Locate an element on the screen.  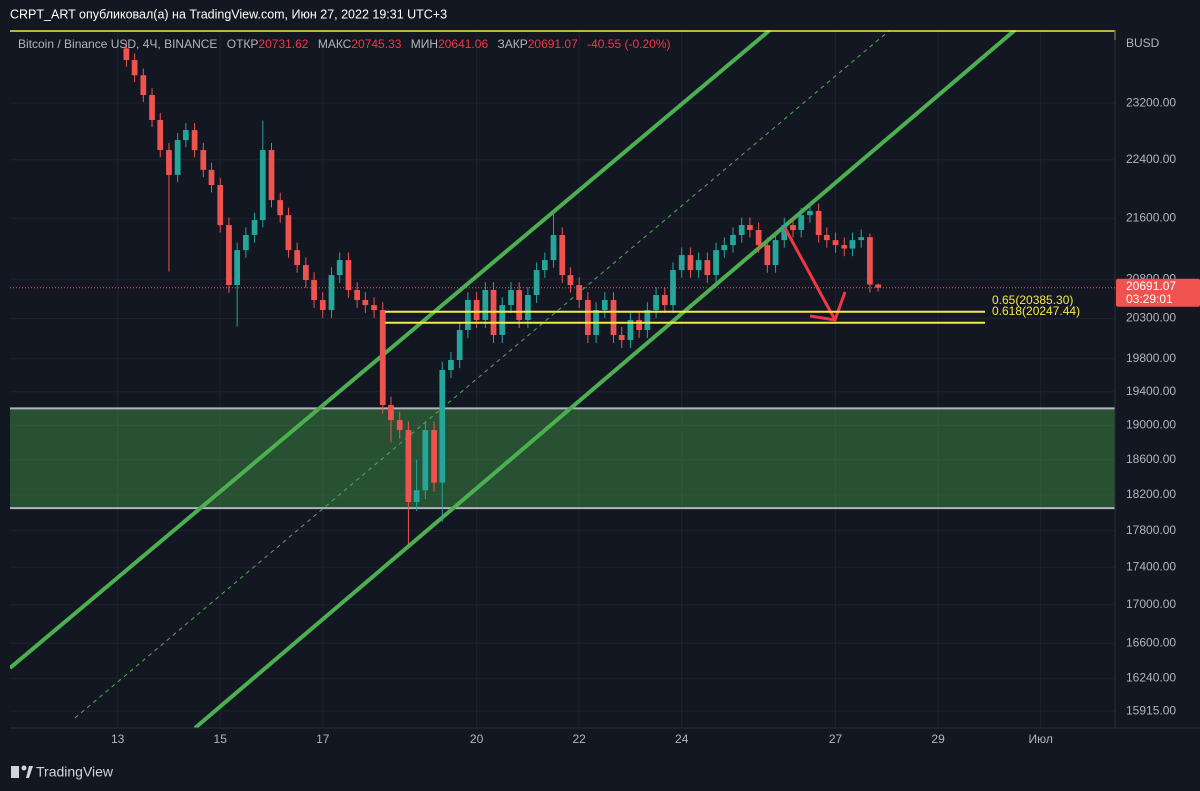
brand: TradingView is located at coordinates (62, 772).